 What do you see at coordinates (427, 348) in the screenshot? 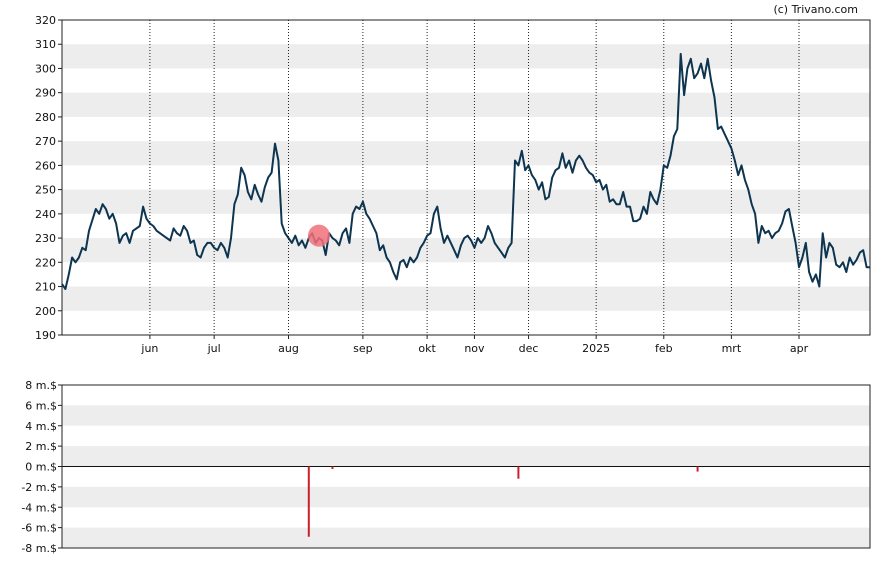
I see `x-tick-label: okt` at bounding box center [427, 348].